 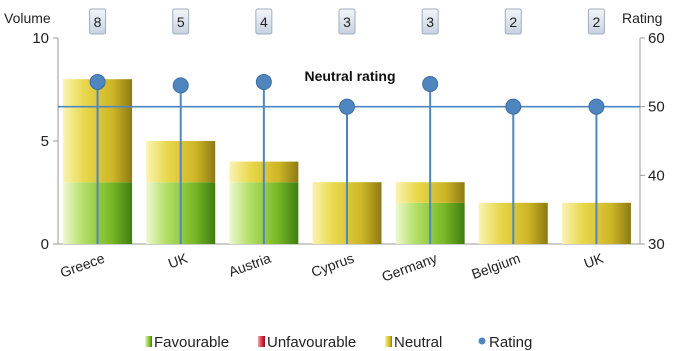 What do you see at coordinates (418, 342) in the screenshot?
I see `legend-label-neutral: Neutral` at bounding box center [418, 342].